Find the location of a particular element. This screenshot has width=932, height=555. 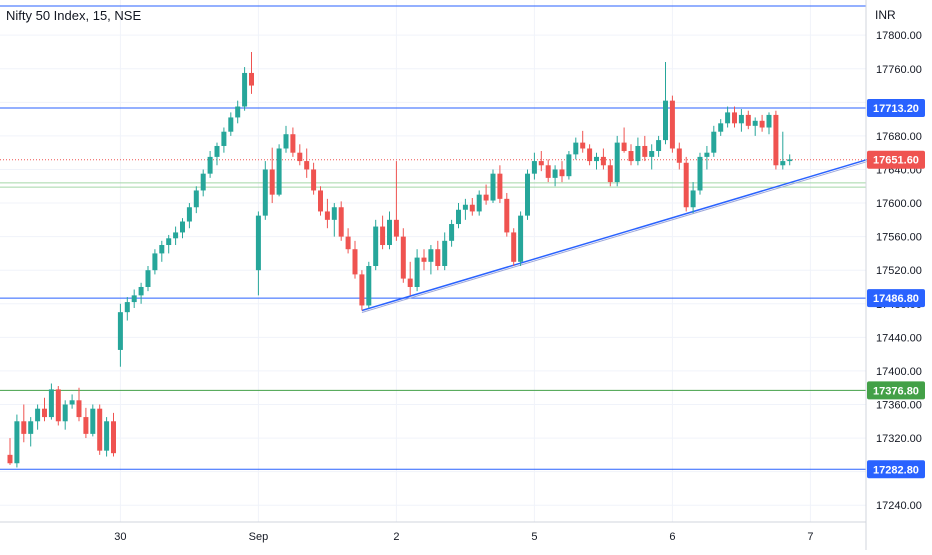

level-17282-label-bg is located at coordinates (896, 469).